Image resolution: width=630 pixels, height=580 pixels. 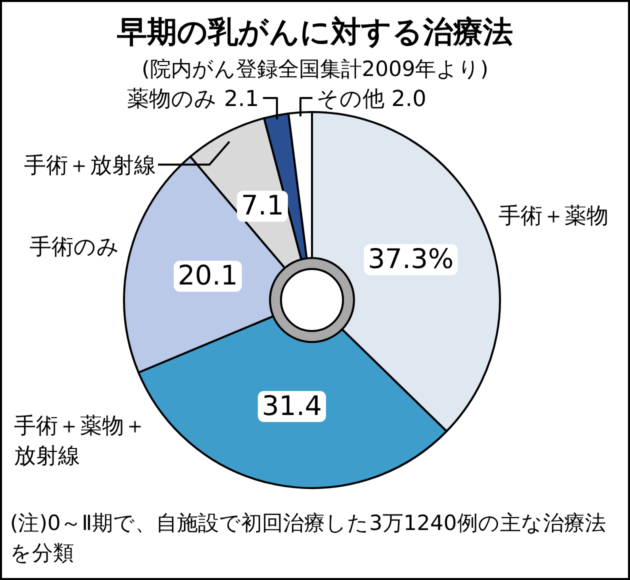 I want to click on slice-label: 手術＋放射線, so click(x=90, y=166).